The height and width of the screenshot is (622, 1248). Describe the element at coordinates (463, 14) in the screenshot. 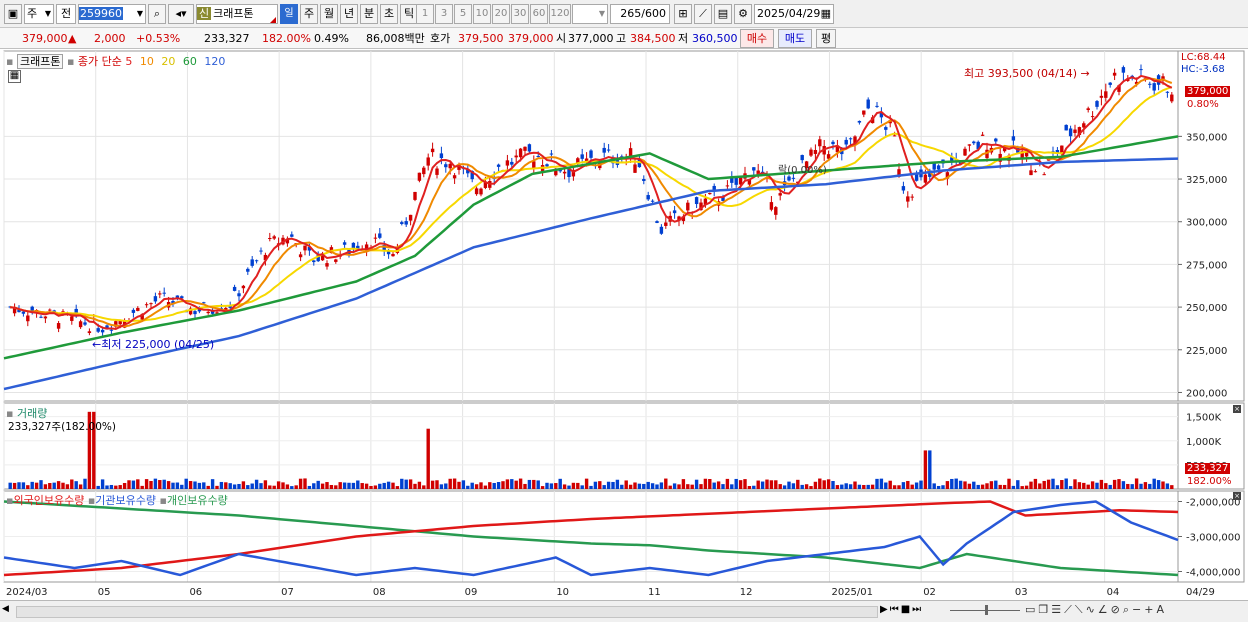

I see `interval-button-5: 5` at that location.